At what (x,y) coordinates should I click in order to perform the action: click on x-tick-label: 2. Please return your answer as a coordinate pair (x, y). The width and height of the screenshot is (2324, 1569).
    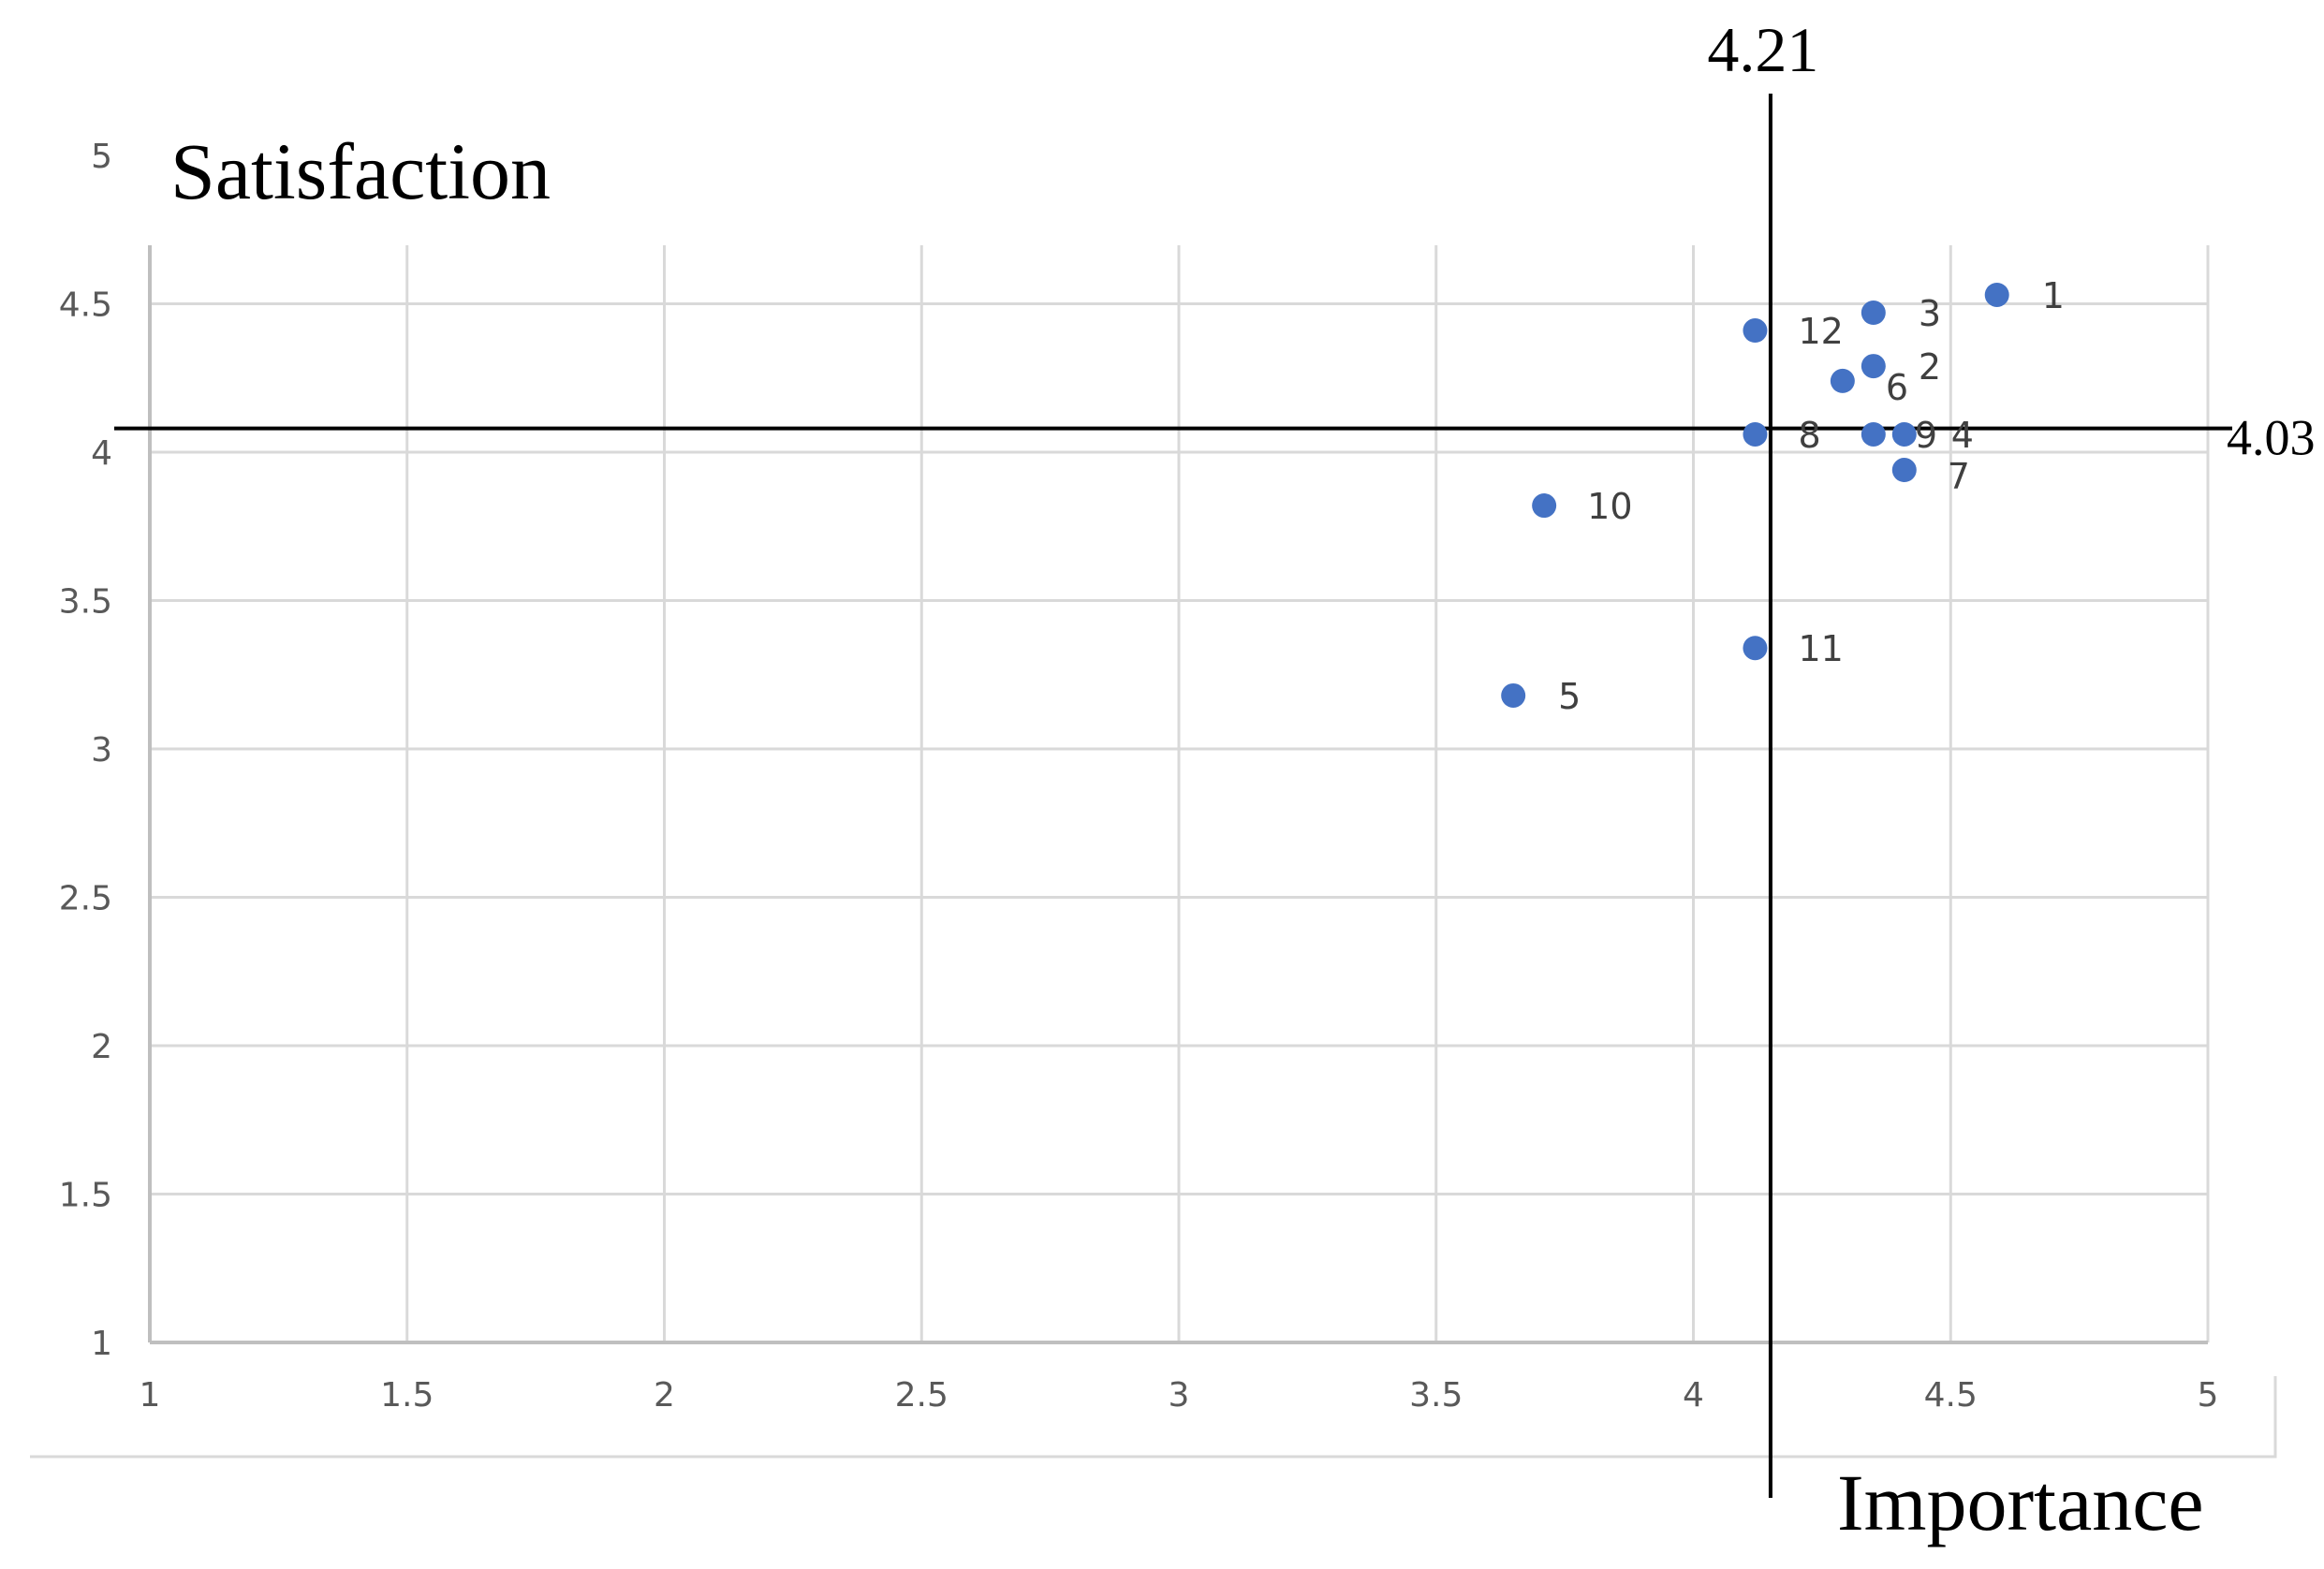
    Looking at the image, I should click on (664, 1395).